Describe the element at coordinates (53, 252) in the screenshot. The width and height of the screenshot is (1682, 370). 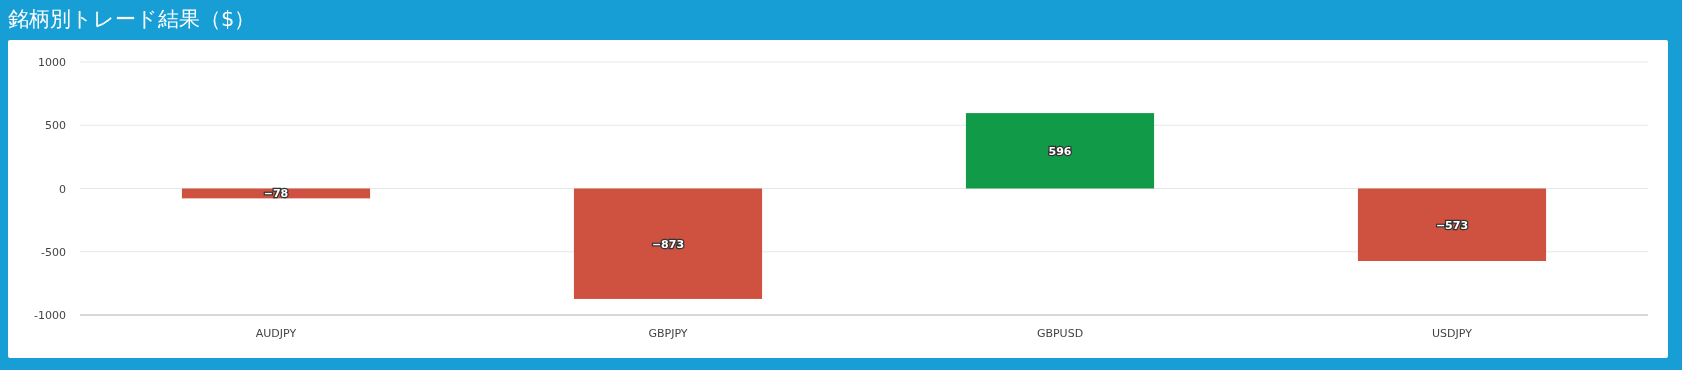
I see `y-tick-label: -500` at that location.